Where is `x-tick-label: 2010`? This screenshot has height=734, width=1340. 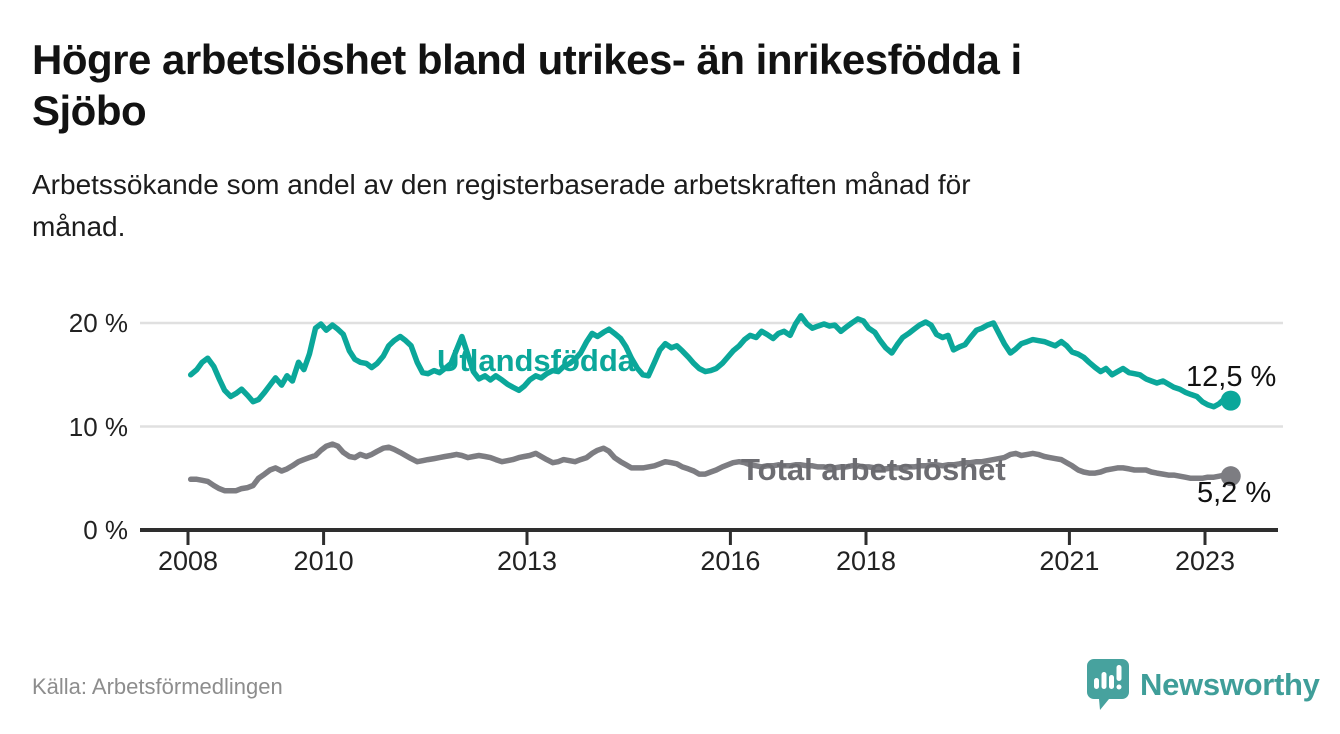 x-tick-label: 2010 is located at coordinates (323, 561).